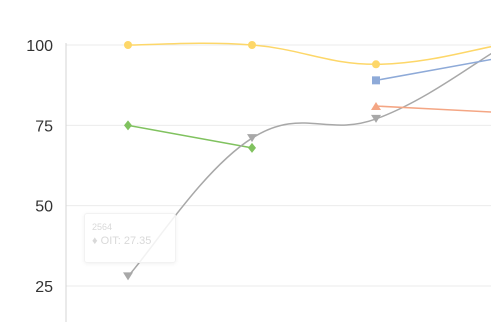 This screenshot has height=322, width=491. What do you see at coordinates (102, 227) in the screenshot?
I see `tooltip-title: 2564` at bounding box center [102, 227].